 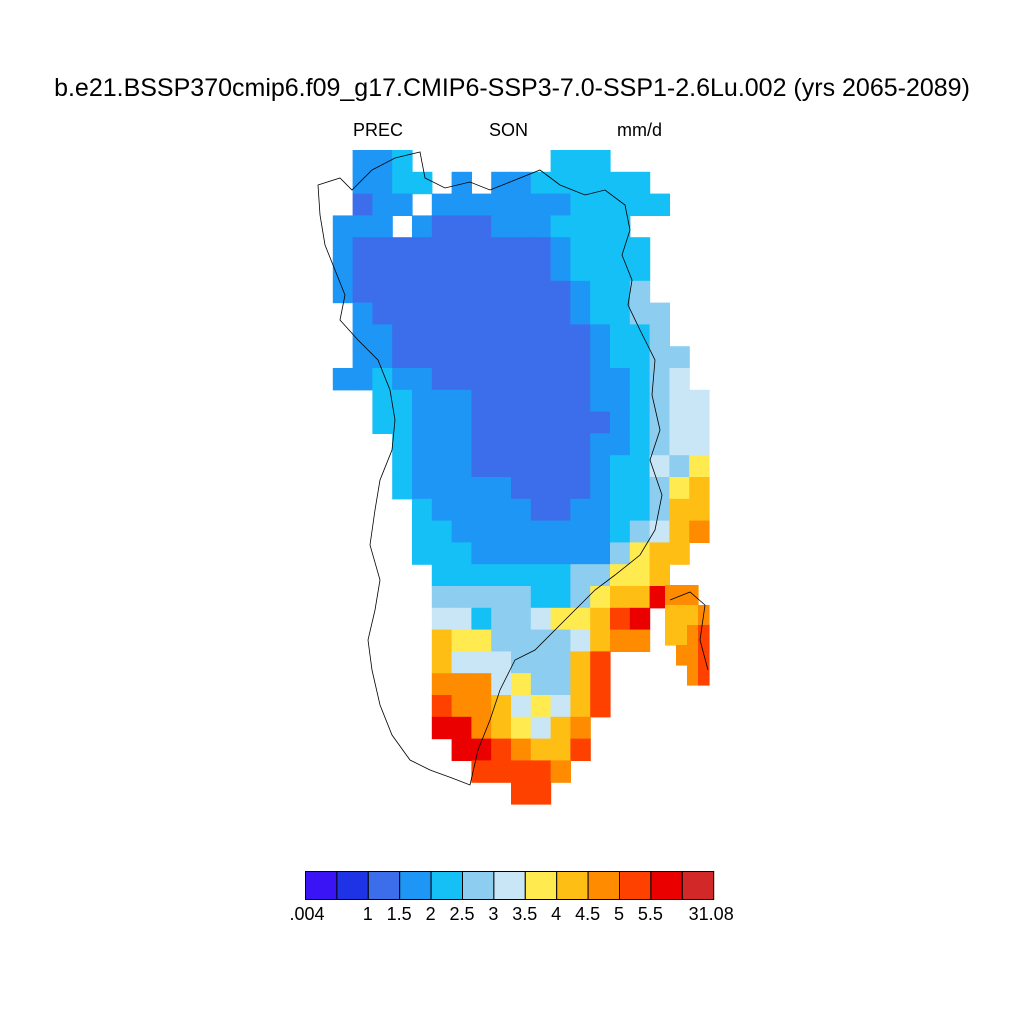 I want to click on season-label: SON, so click(x=509, y=130).